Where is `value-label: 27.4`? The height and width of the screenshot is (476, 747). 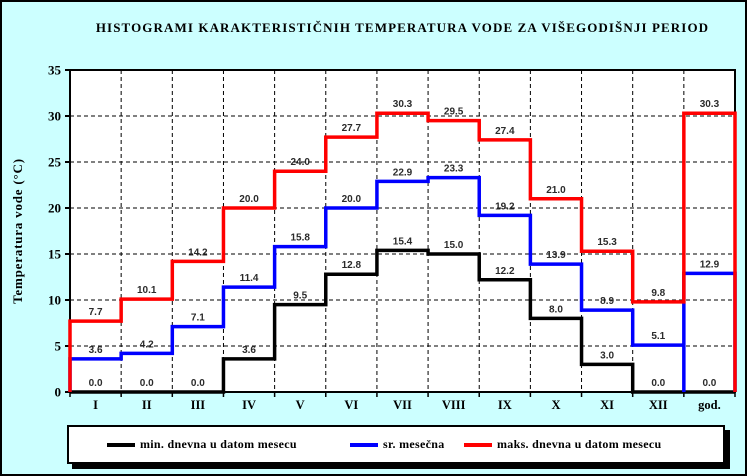
value-label: 27.4 is located at coordinates (505, 131).